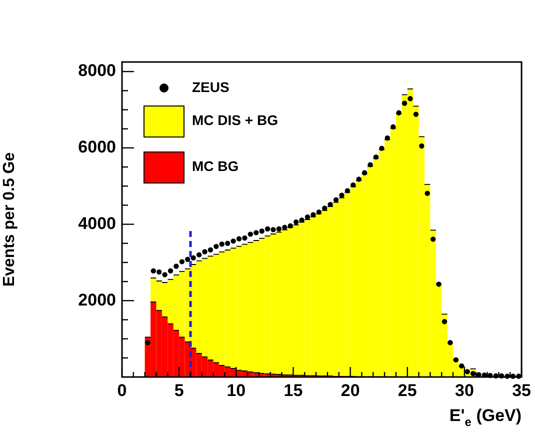 The image size is (535, 432). Describe the element at coordinates (97, 300) in the screenshot. I see `y-tick-label: 2000` at that location.